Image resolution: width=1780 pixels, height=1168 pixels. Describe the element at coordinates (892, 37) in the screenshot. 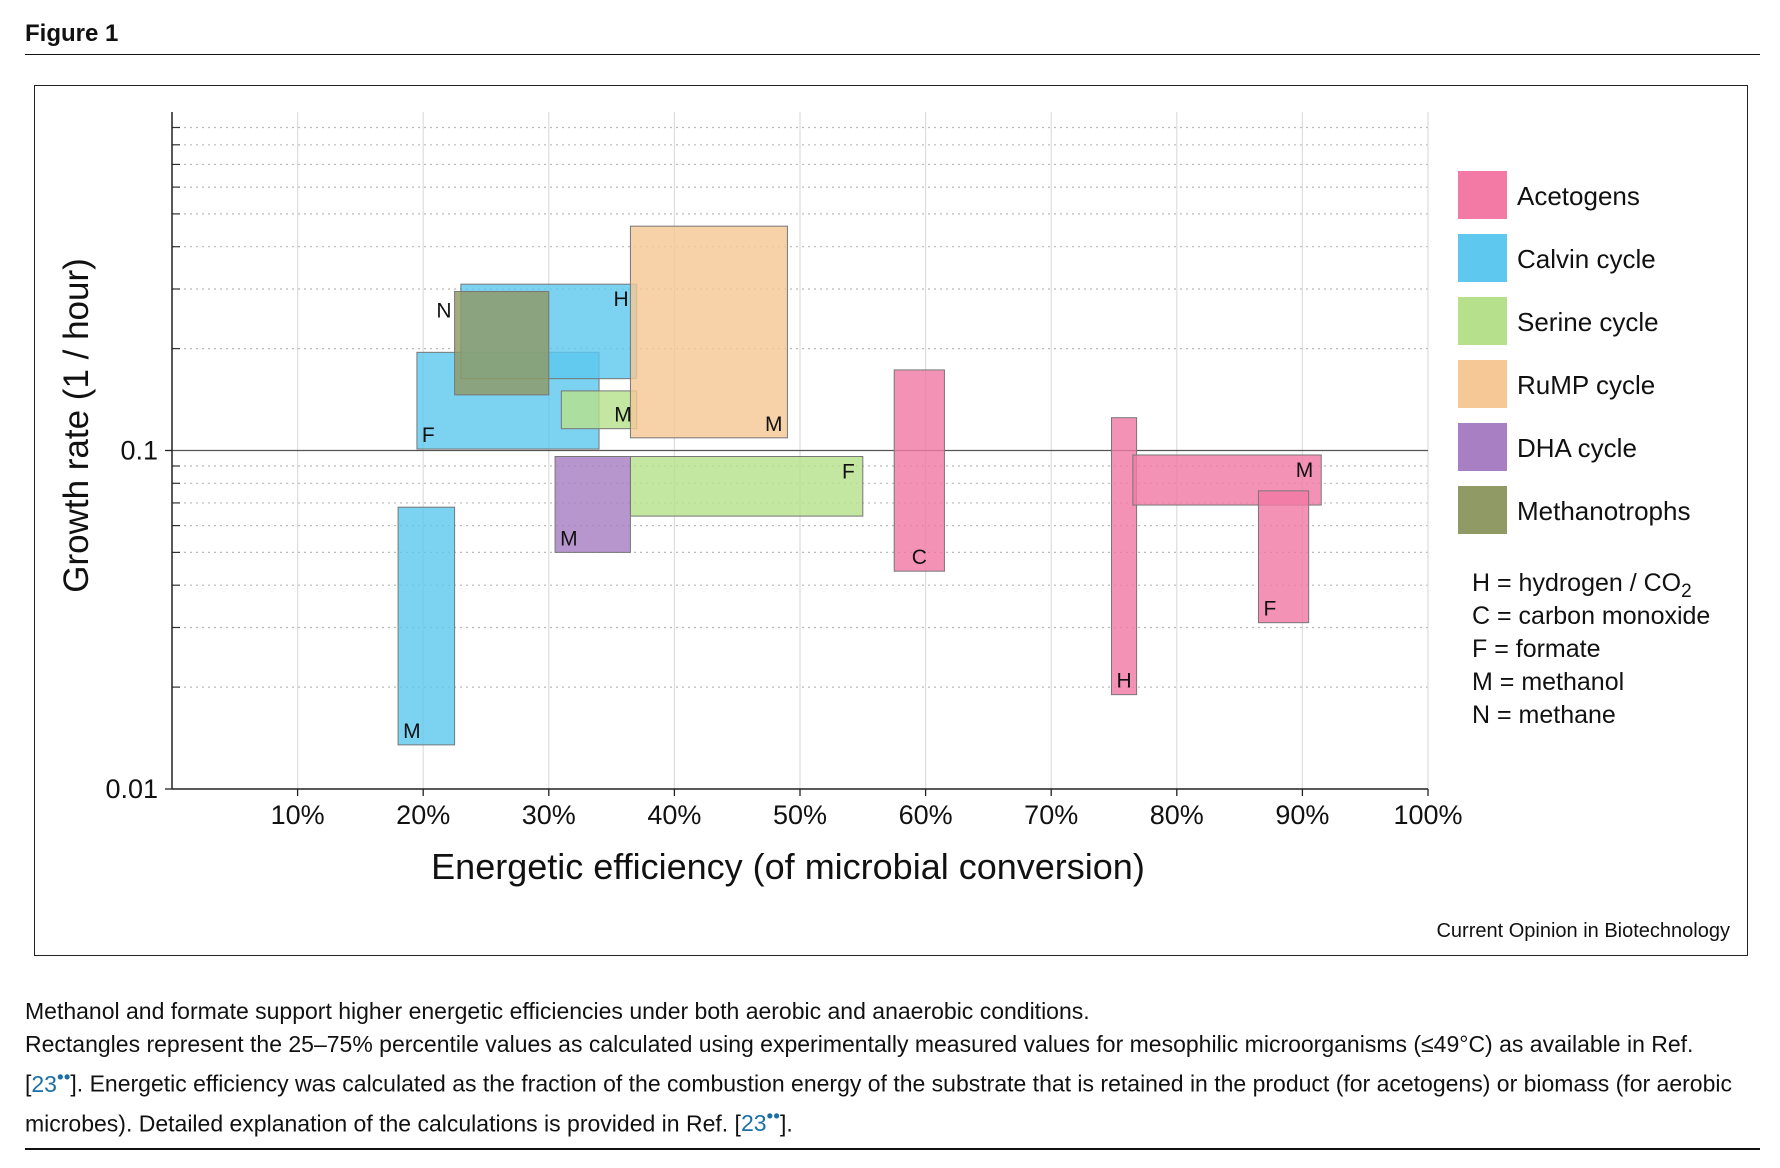

I see `figure-header: Figure 1` at that location.